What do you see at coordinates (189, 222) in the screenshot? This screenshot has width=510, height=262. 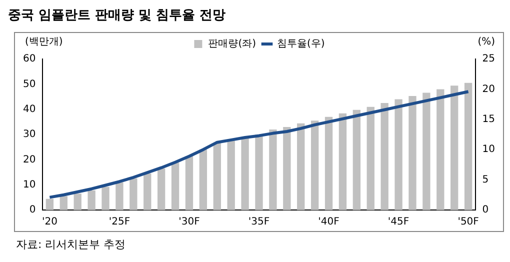 I see `x-tick-label: '30F` at bounding box center [189, 222].